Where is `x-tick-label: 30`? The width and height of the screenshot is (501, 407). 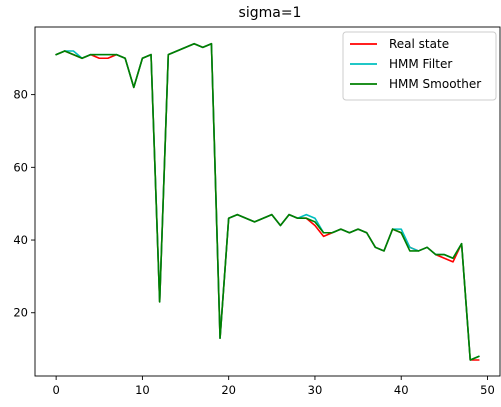 x-tick-label: 30 is located at coordinates (315, 390).